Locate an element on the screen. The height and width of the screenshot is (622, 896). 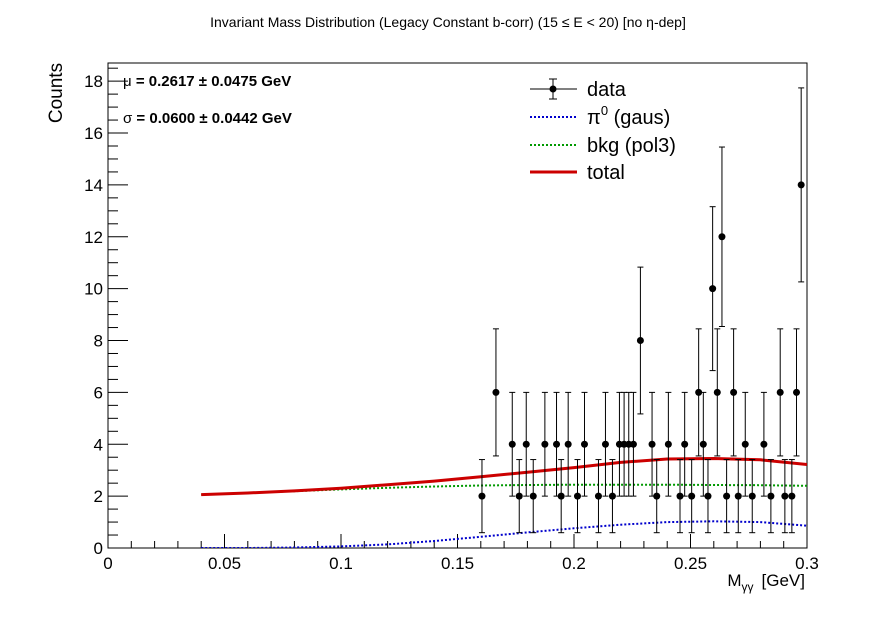
y-tick-label: 2 is located at coordinates (98, 496).